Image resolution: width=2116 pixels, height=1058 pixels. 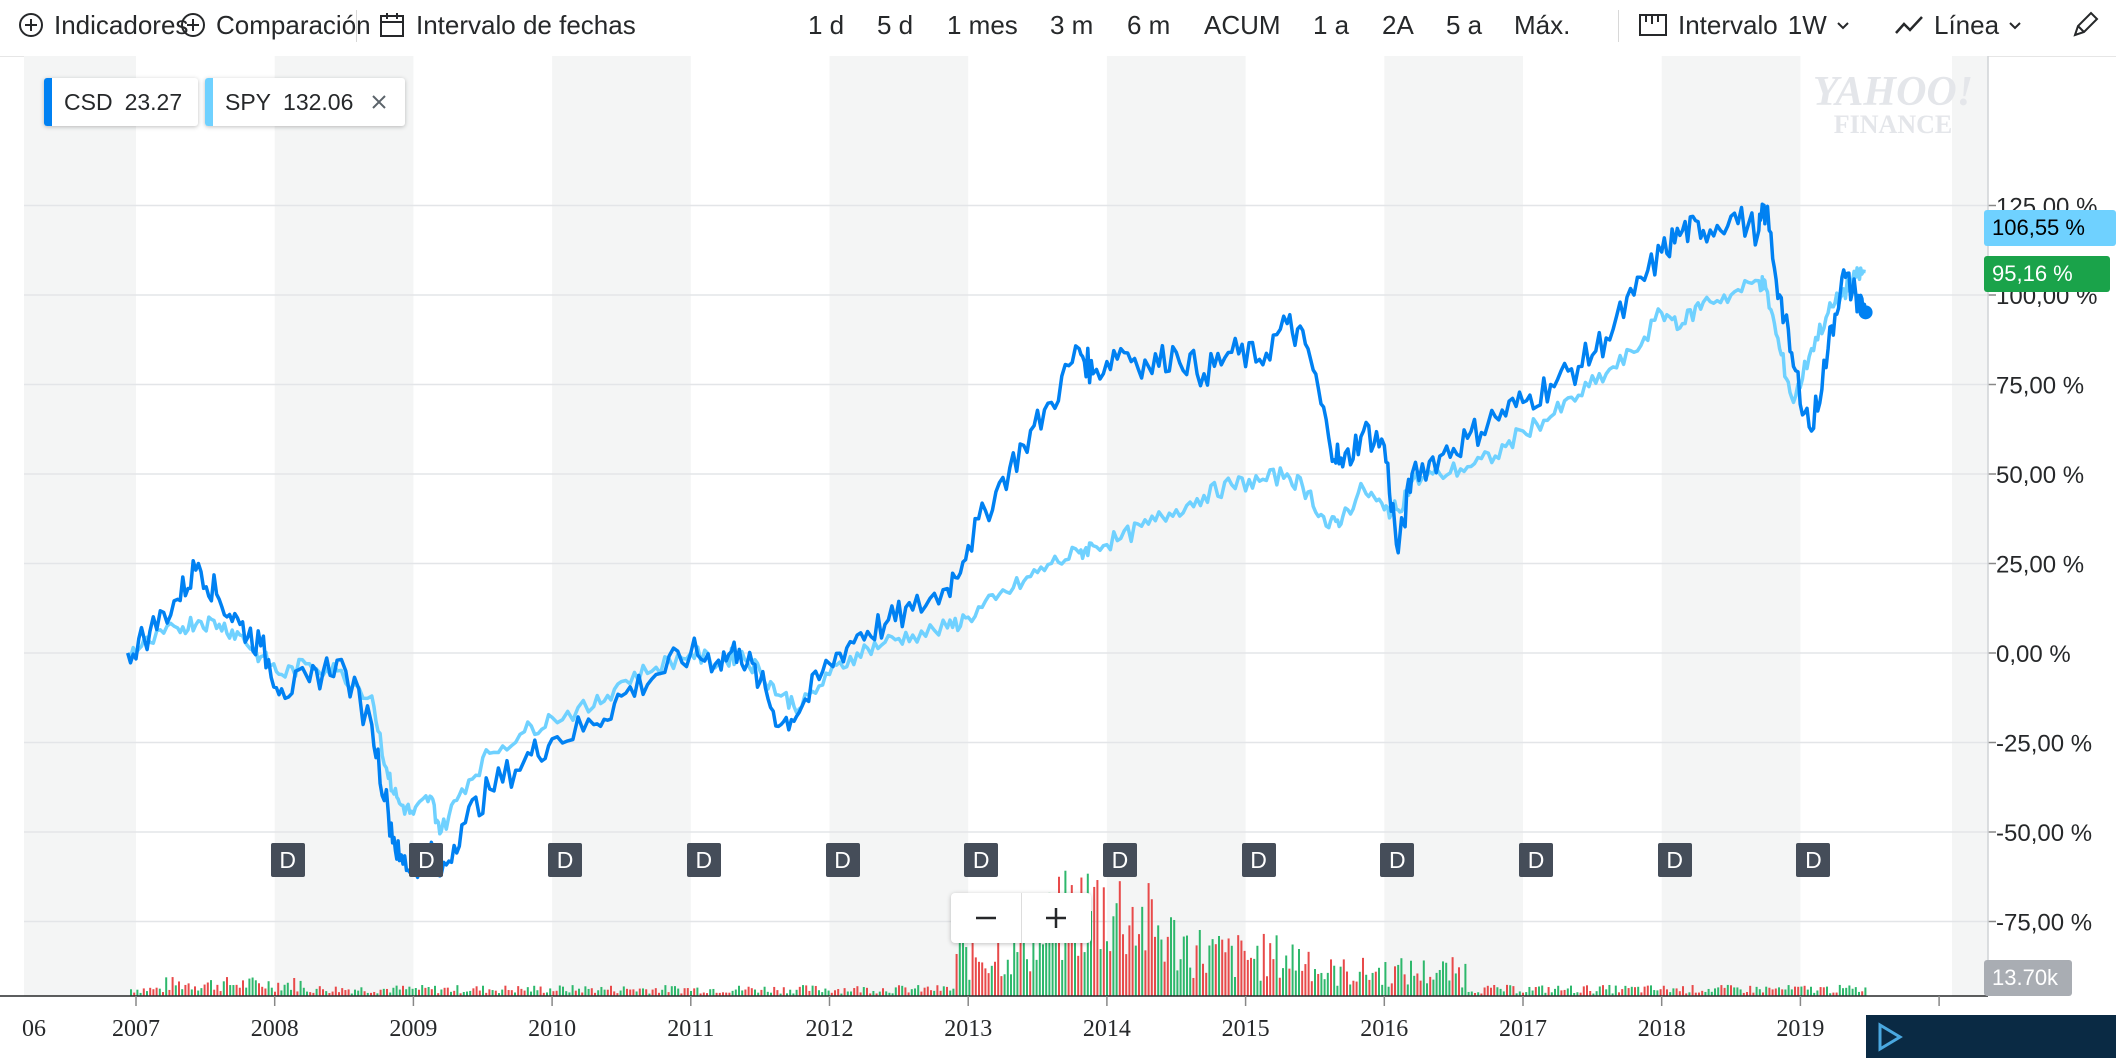 What do you see at coordinates (1542, 24) in the screenshot?
I see `range-max: Máx.` at bounding box center [1542, 24].